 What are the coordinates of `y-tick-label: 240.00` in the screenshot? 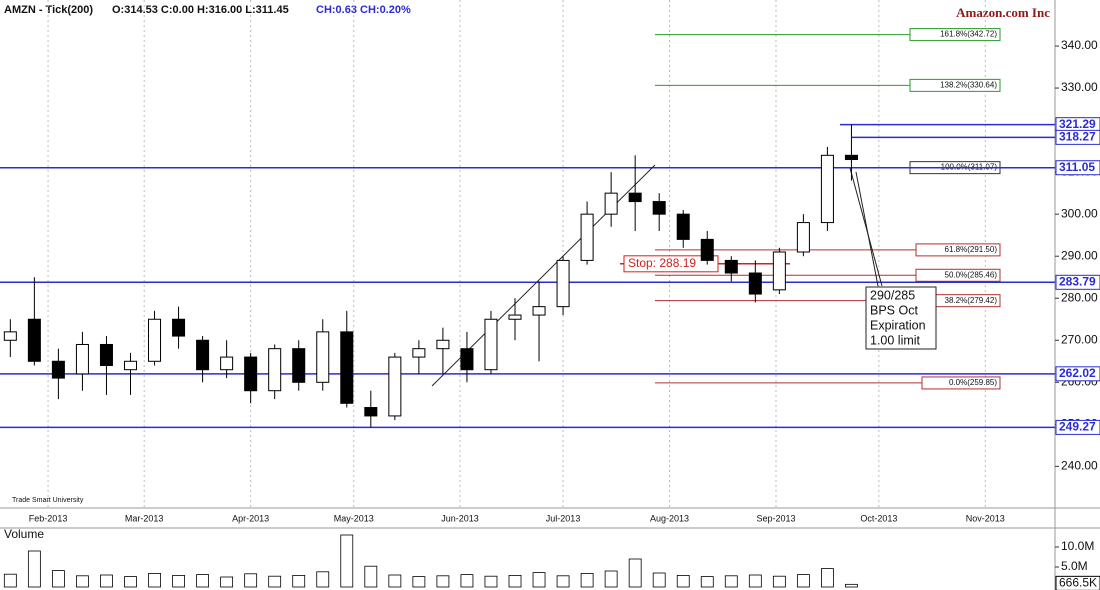 It's located at (1079, 466).